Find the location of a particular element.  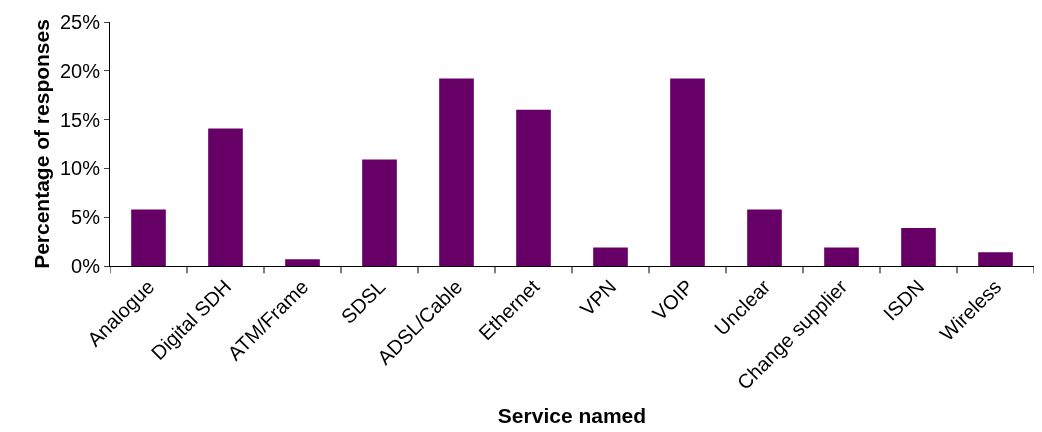

x-axis-title: Service named is located at coordinates (572, 416).